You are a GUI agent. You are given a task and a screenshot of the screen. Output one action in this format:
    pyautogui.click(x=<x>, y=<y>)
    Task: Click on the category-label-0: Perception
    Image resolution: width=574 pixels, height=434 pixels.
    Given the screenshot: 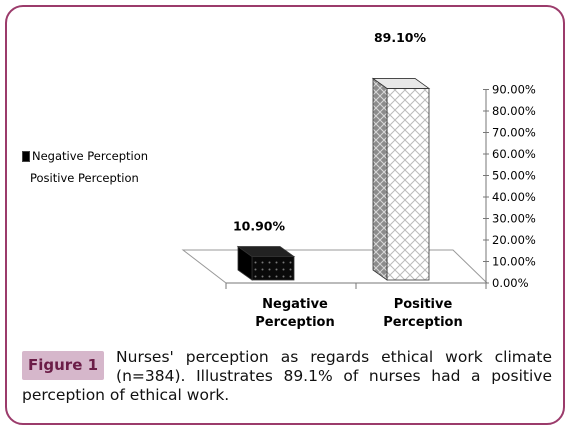 What is the action you would take?
    pyautogui.click(x=294, y=322)
    